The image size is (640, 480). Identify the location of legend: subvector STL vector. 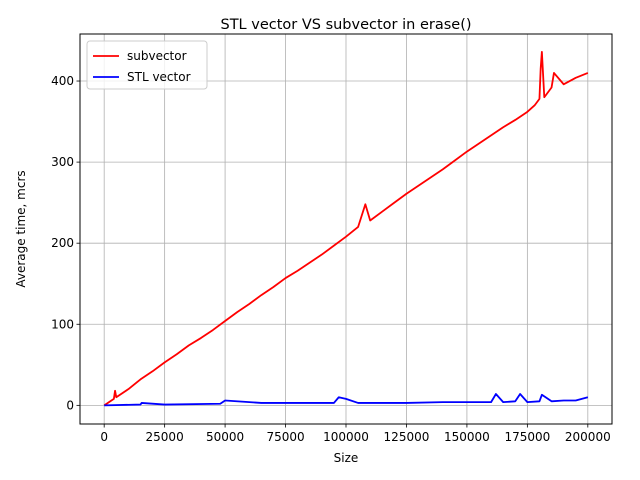
(147, 65).